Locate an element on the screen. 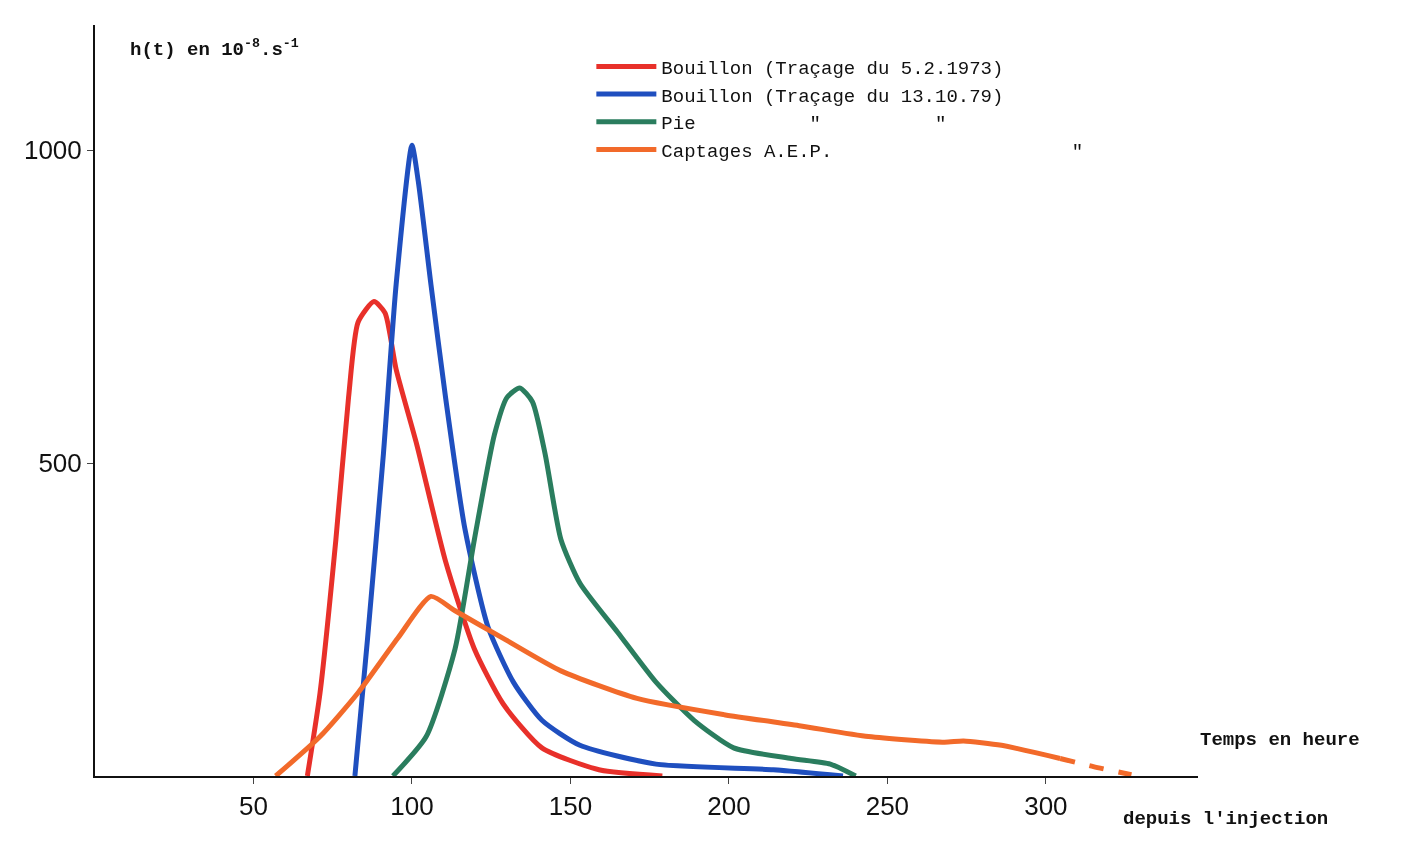  legend-label: Pie " " is located at coordinates (804, 124).